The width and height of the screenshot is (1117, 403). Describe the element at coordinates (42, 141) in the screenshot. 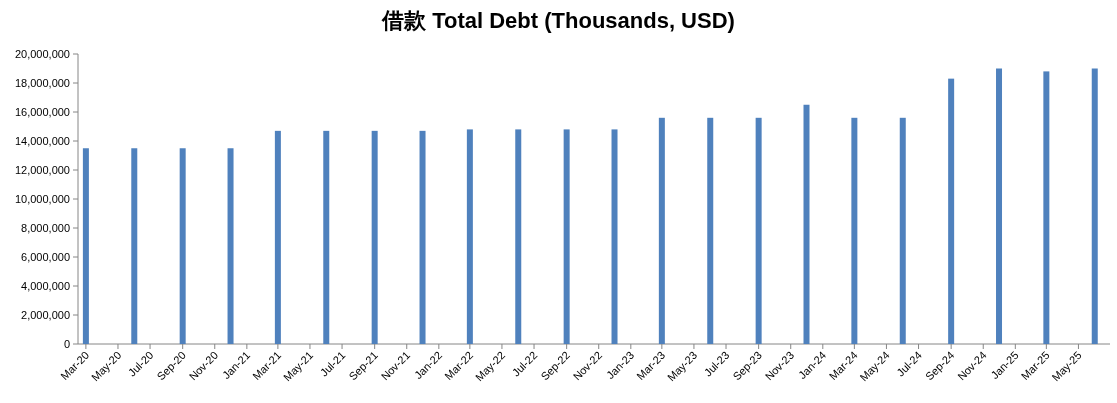

I see `y-tick-label: 14,000,000` at that location.